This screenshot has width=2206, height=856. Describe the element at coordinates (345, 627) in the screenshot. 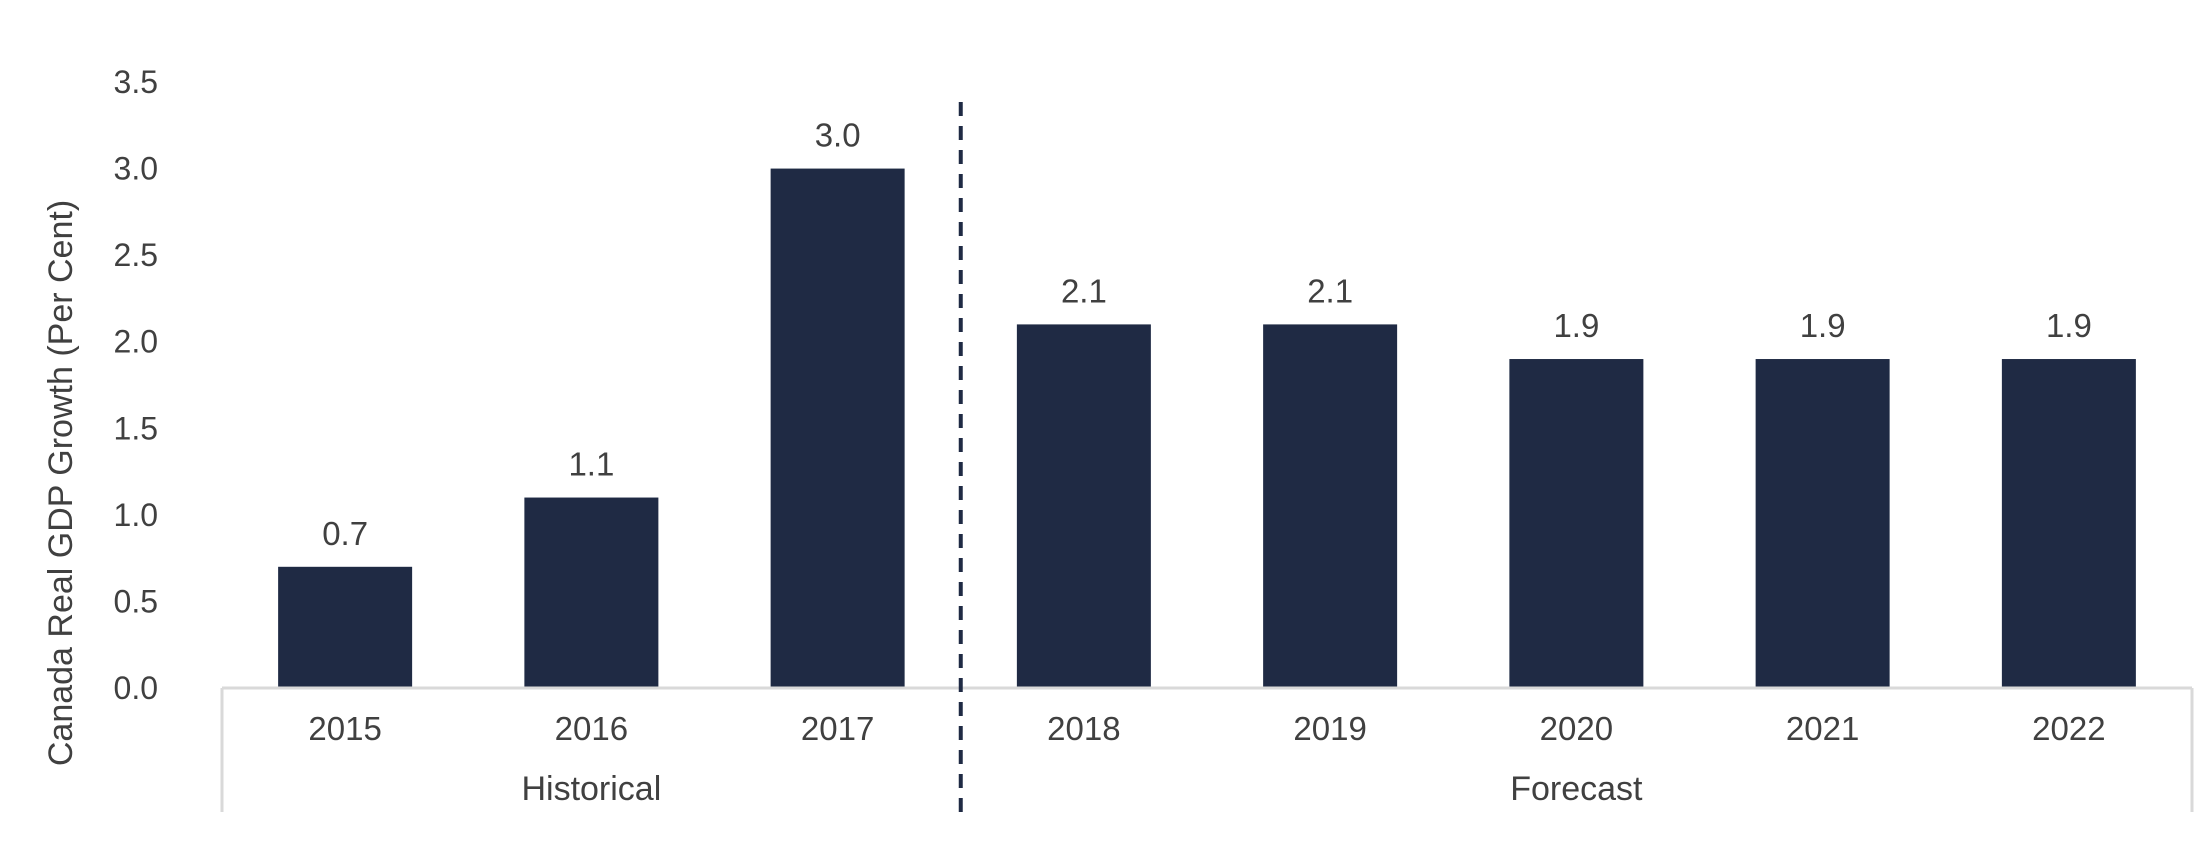

I see `bar-2015` at that location.